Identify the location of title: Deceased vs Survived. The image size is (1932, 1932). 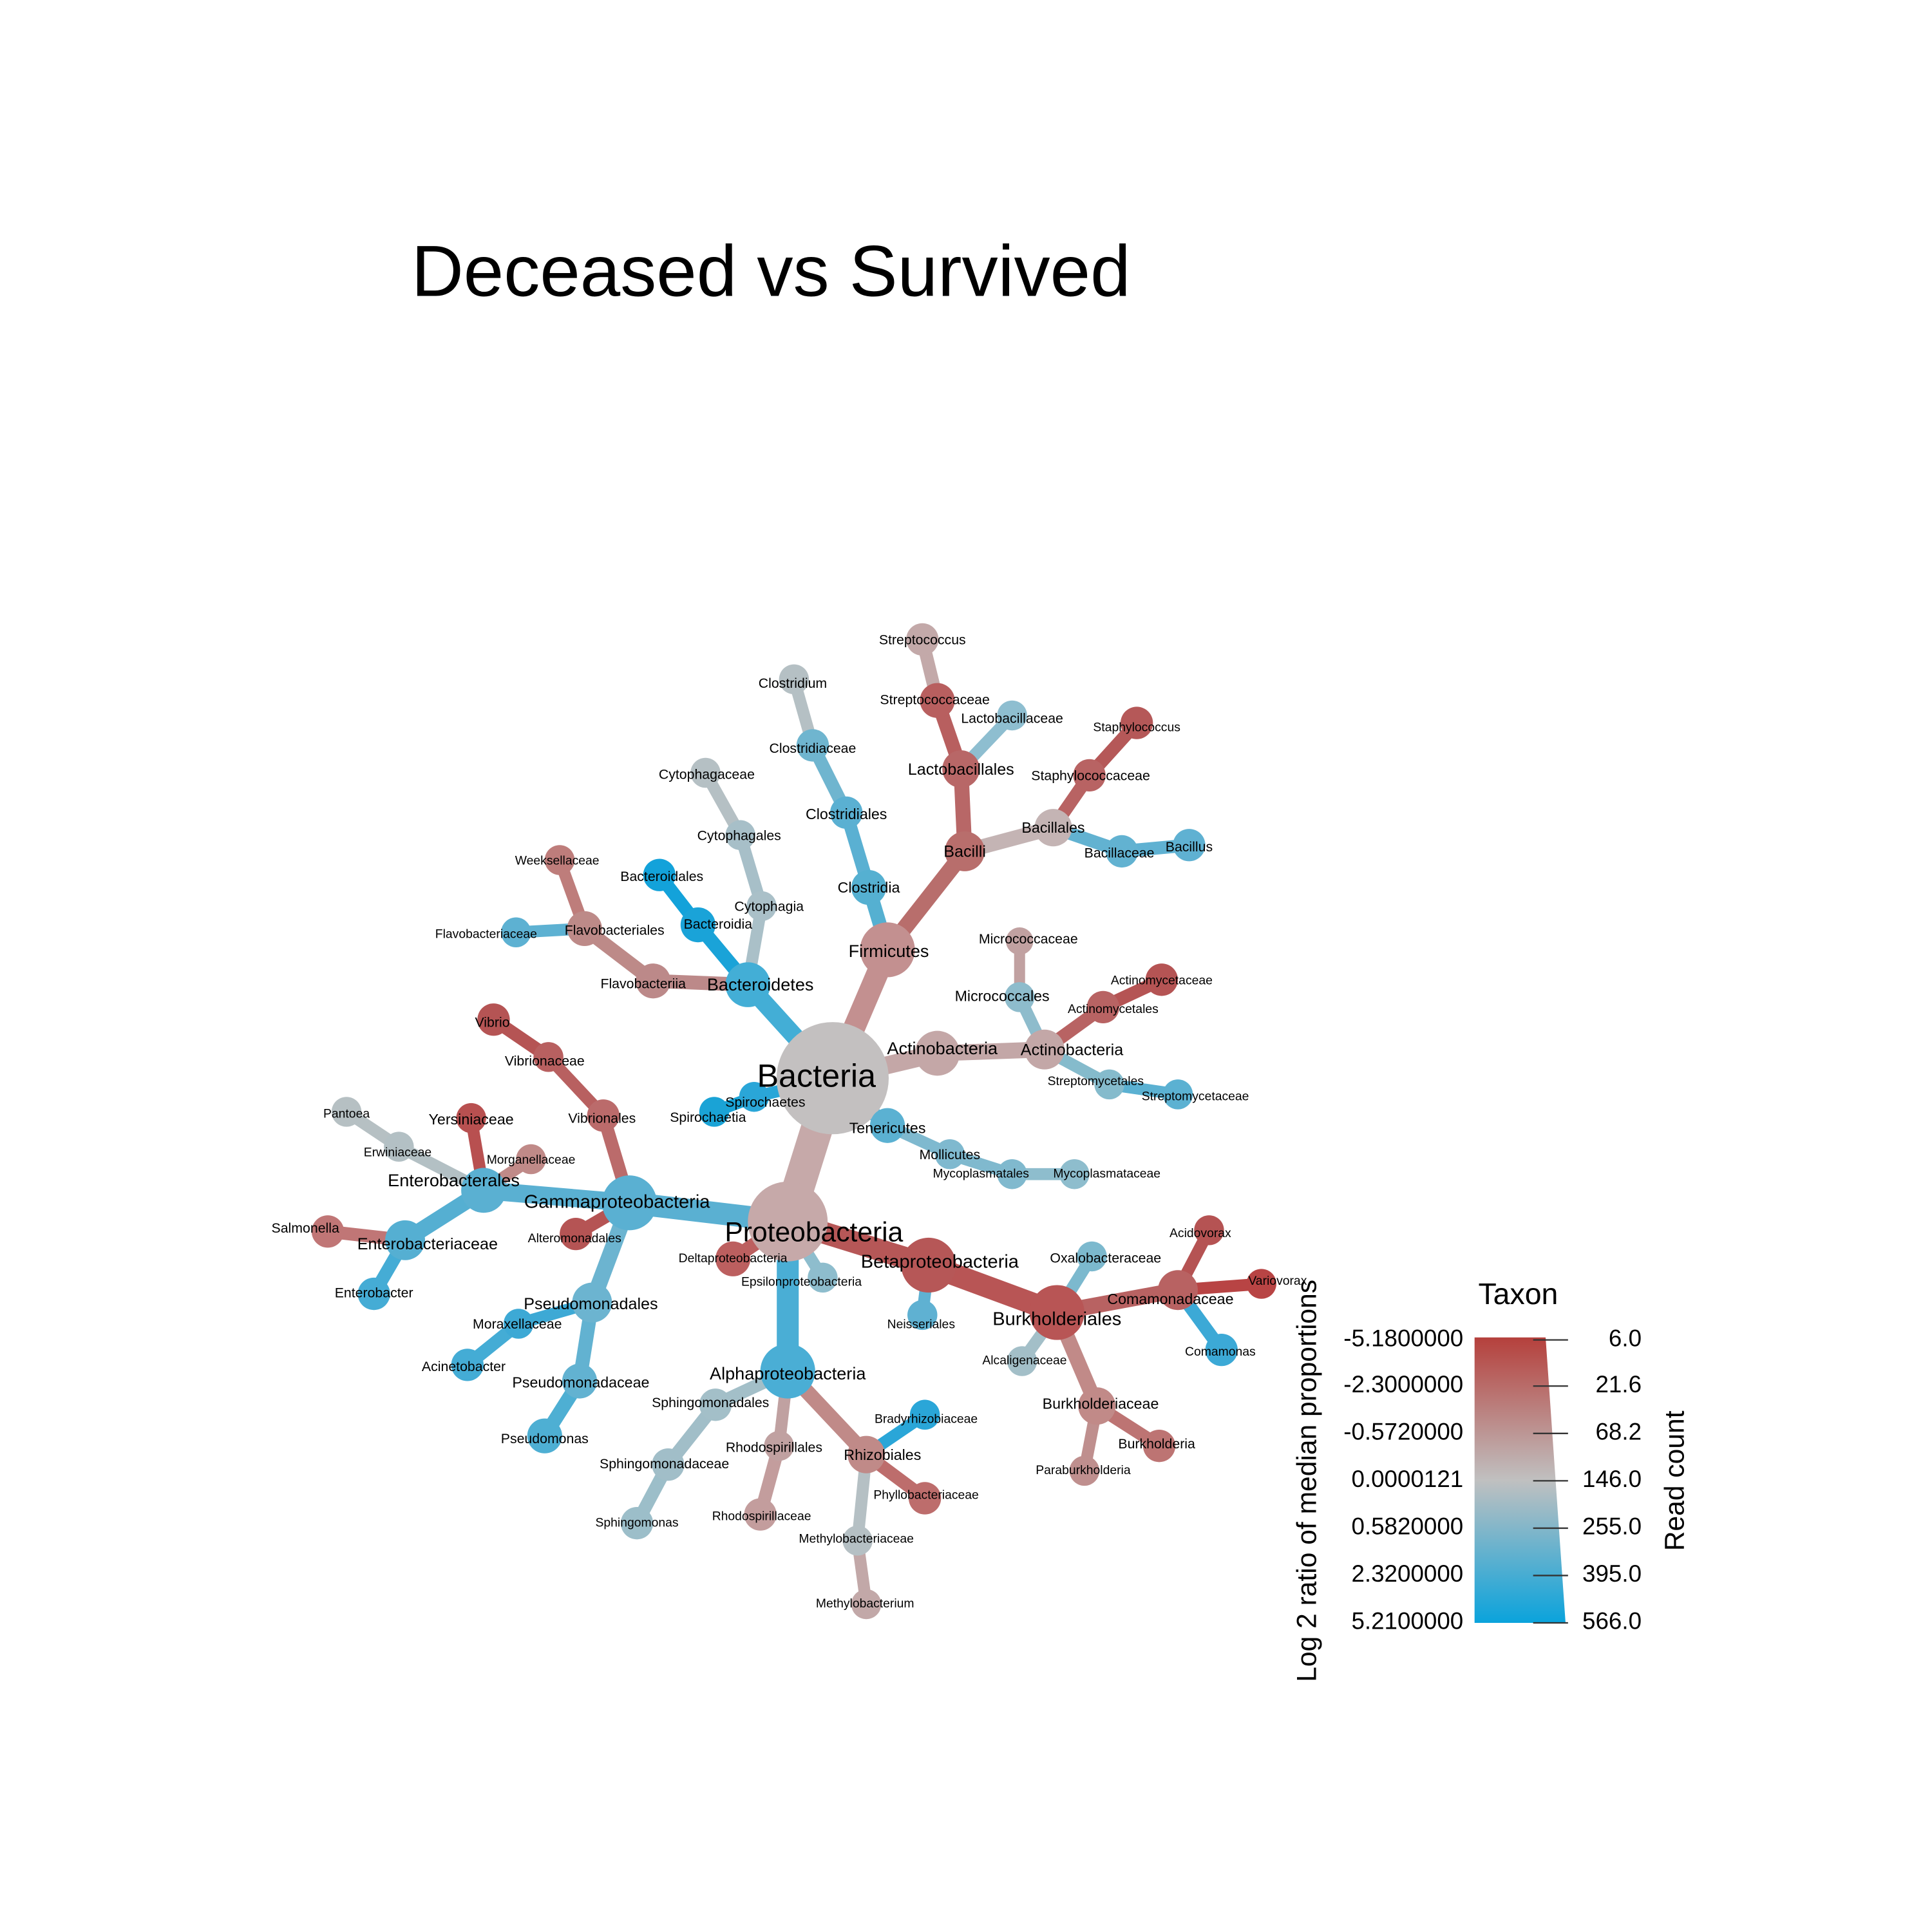
(772, 270).